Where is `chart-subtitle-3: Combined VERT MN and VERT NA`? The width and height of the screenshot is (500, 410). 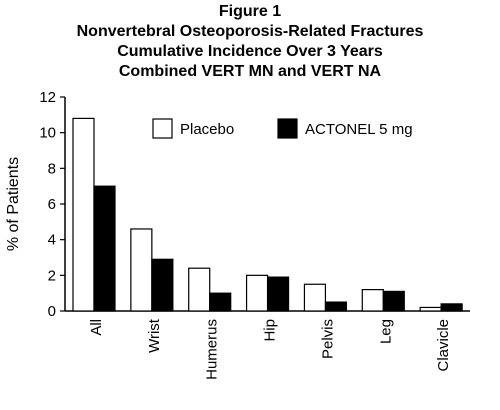
chart-subtitle-3: Combined VERT MN and VERT NA is located at coordinates (250, 71).